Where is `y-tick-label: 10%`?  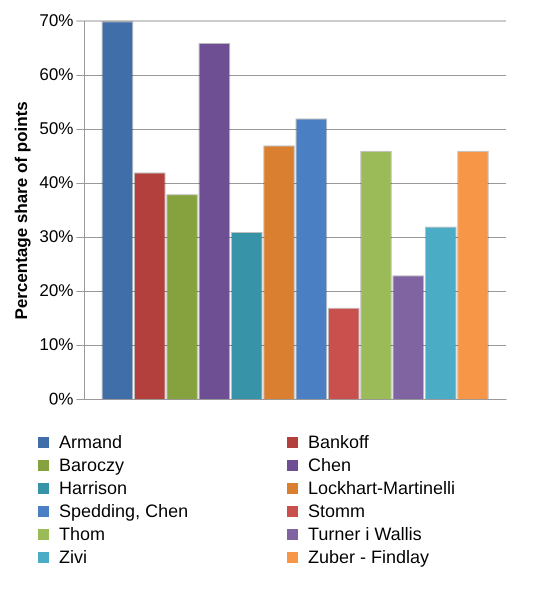 y-tick-label: 10% is located at coordinates (56, 344).